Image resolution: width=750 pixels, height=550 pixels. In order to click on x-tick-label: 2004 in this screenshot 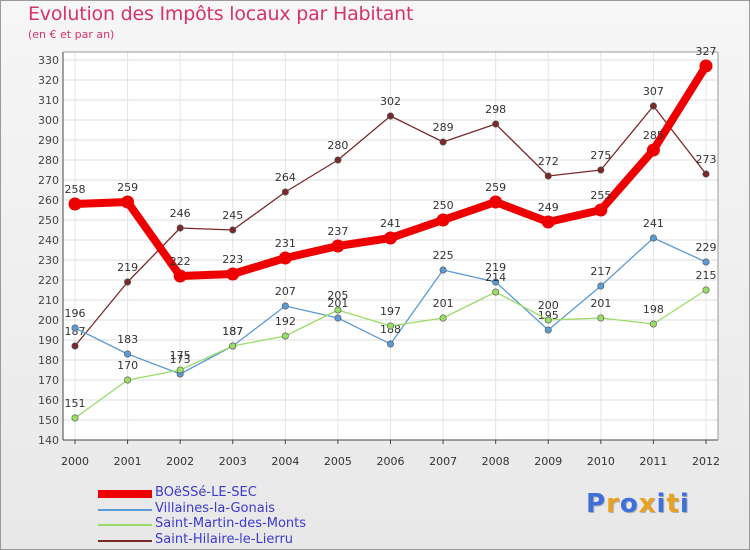, I will do `click(285, 461)`.